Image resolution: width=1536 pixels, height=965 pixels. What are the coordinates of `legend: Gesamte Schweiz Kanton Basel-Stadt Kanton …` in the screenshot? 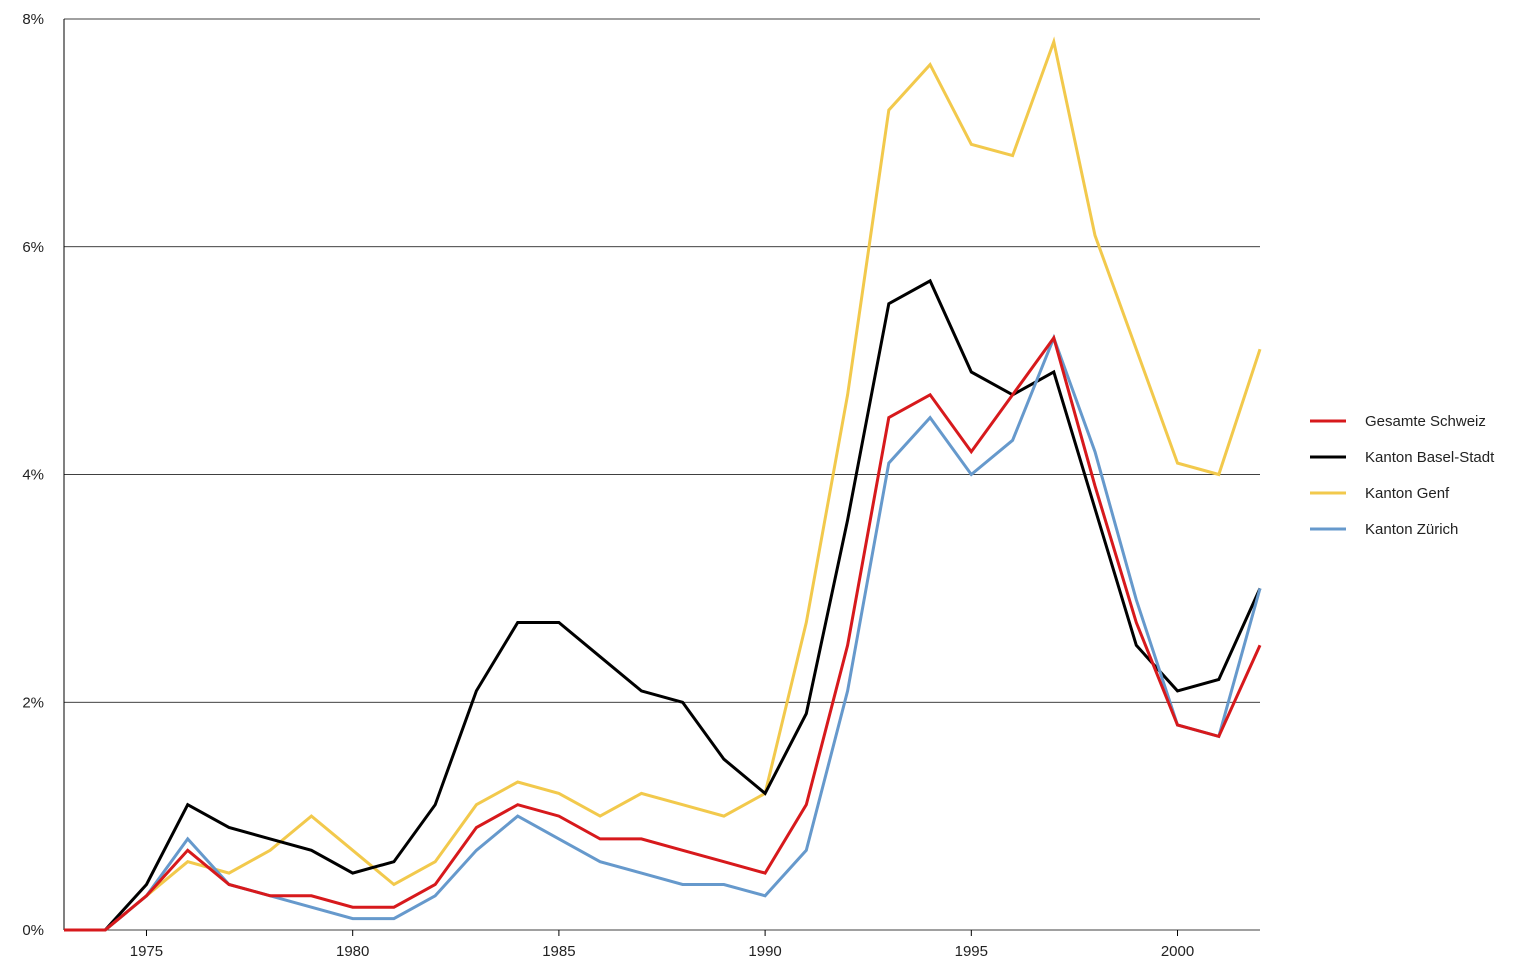 It's located at (1402, 475).